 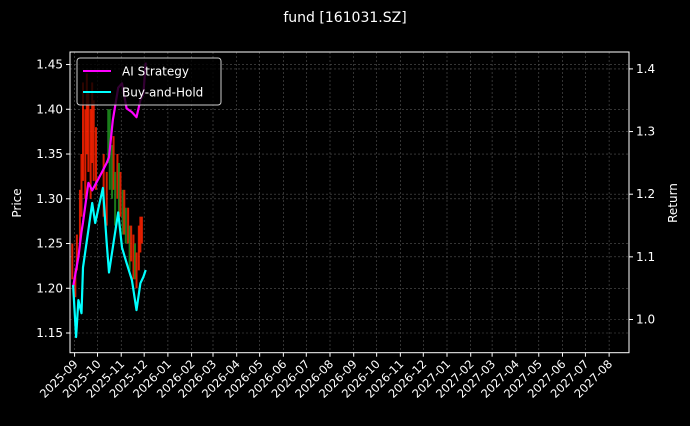 I want to click on y-left-tick-label: 1.30, so click(x=49, y=199).